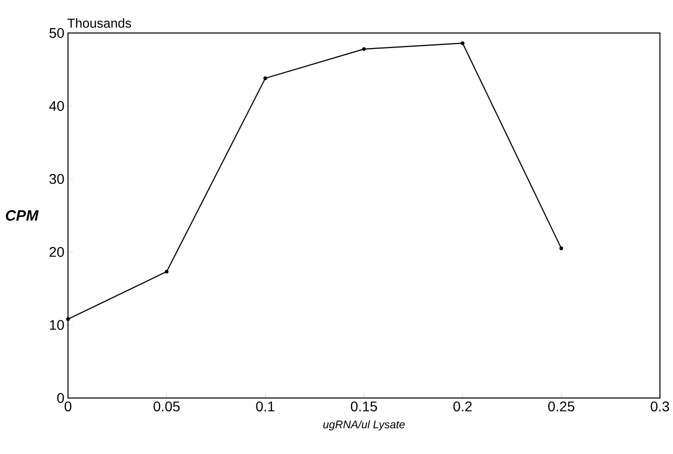  What do you see at coordinates (60, 398) in the screenshot?
I see `y-tick-label: 0` at bounding box center [60, 398].